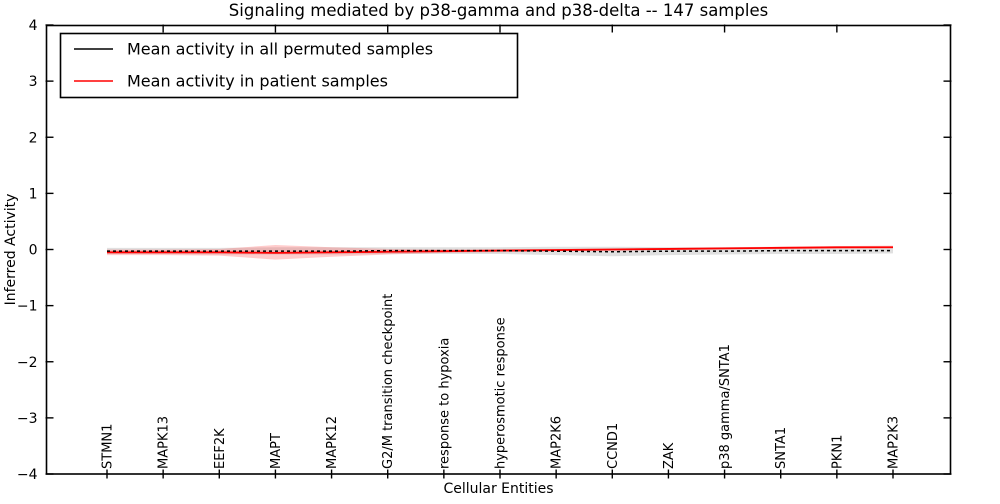 The width and height of the screenshot is (1000, 504). I want to click on x-category-label: MAPK12, so click(332, 442).